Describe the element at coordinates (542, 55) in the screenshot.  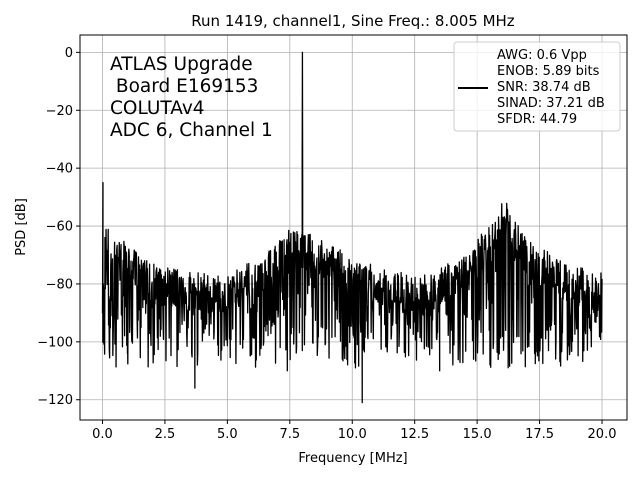
I see `legend-line-1: AWG: 0.6 Vpp` at that location.